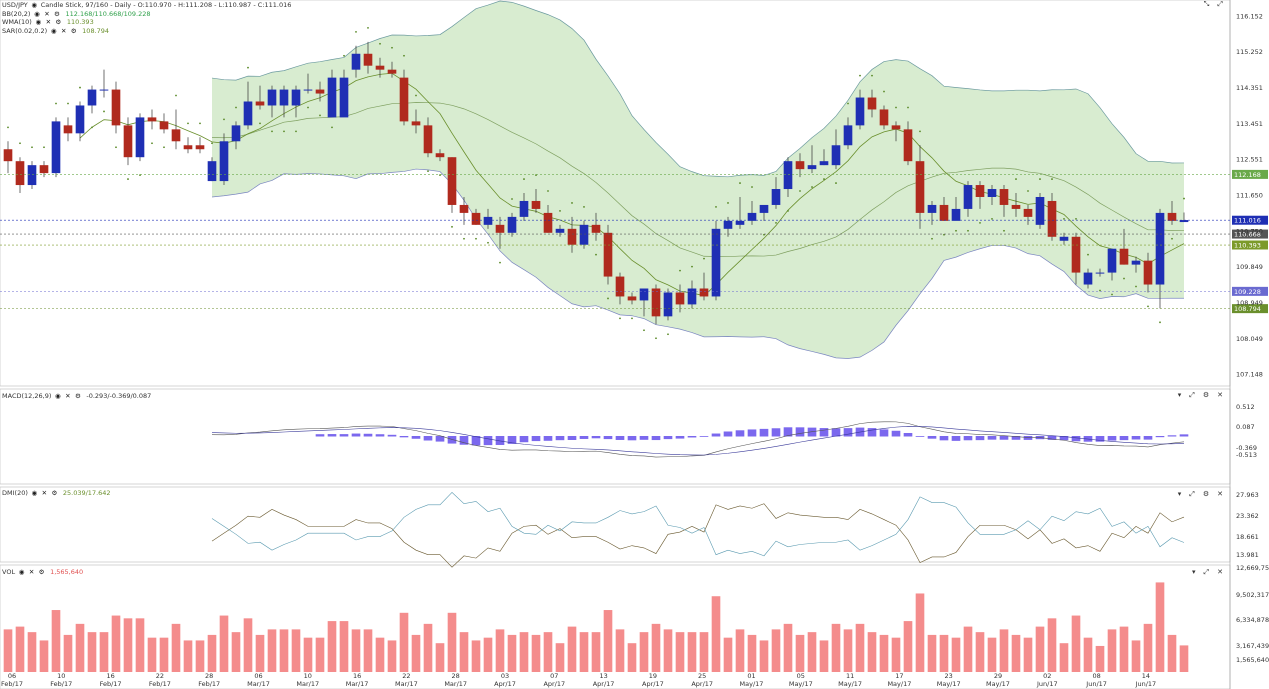  What do you see at coordinates (308, 676) in the screenshot?
I see `x-tick-day: 10` at bounding box center [308, 676].